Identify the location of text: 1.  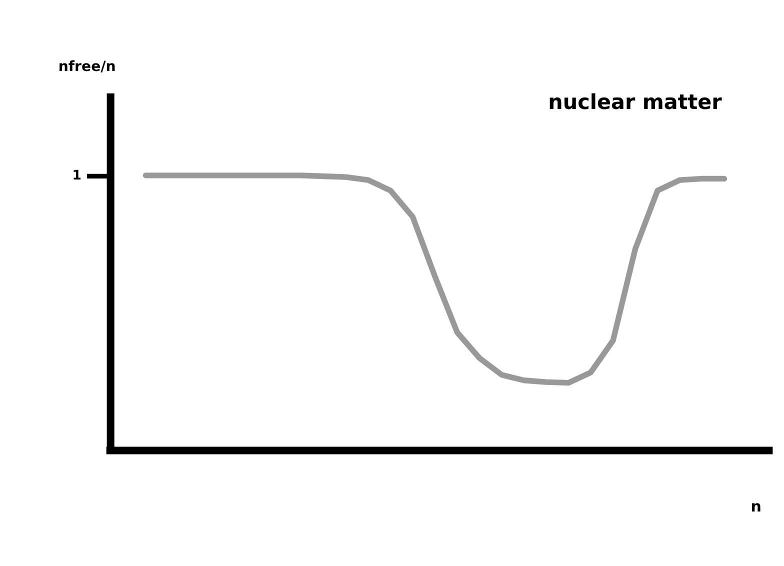
(77, 176).